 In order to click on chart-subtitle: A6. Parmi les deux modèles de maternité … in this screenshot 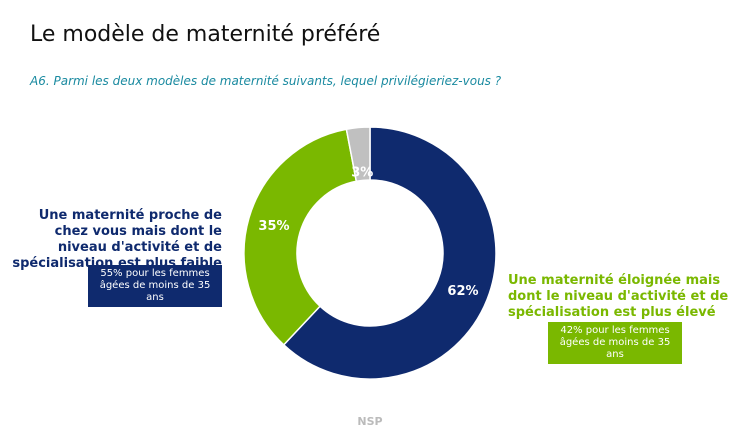, I will do `click(266, 81)`.